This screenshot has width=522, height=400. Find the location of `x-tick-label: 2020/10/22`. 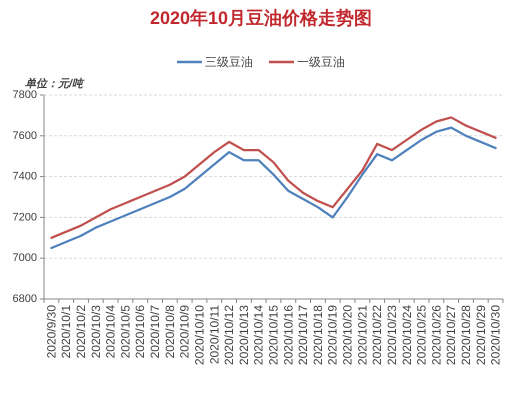

x-tick-label: 2020/10/22 is located at coordinates (377, 335).